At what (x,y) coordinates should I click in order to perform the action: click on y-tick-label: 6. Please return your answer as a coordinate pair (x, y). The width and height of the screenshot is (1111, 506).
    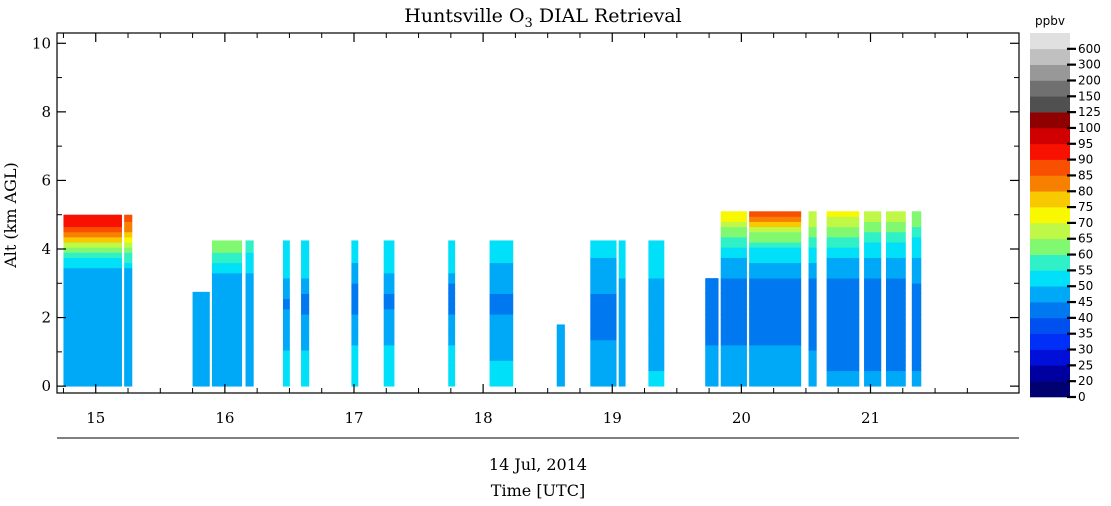
    Looking at the image, I should click on (46, 180).